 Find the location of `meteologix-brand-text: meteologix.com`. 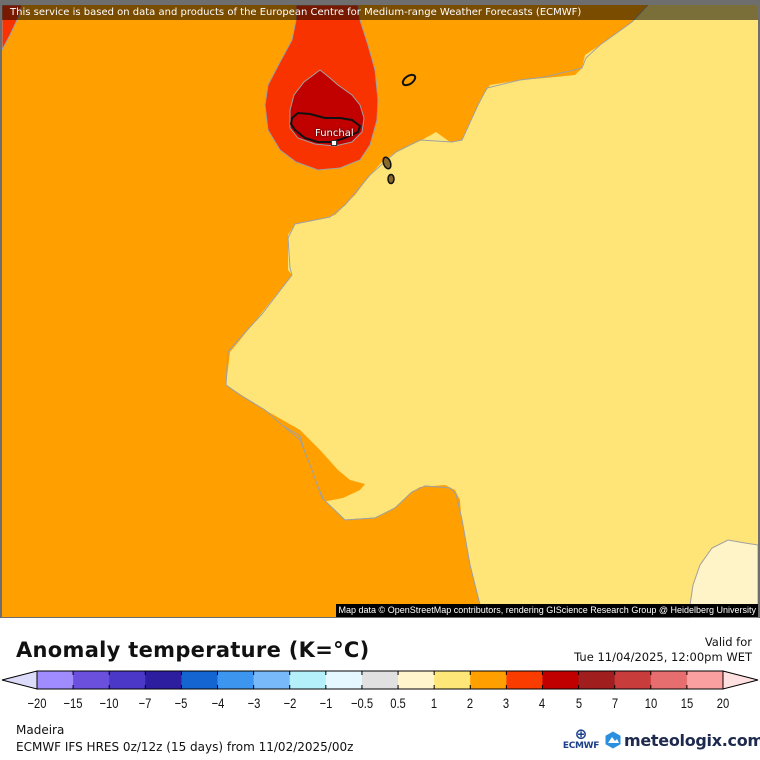

meteologix-brand-text: meteologix.com is located at coordinates (692, 740).